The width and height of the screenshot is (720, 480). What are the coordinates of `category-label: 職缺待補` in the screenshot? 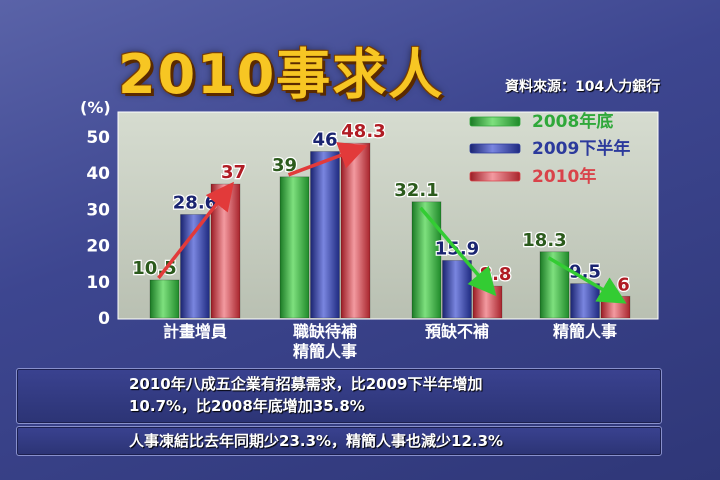 It's located at (325, 331).